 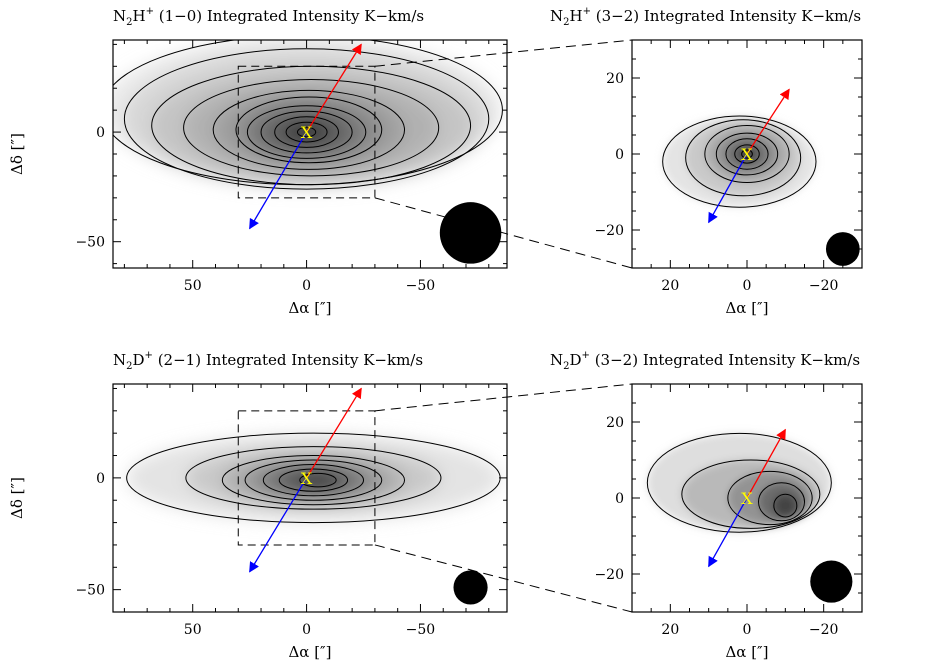 I want to click on panel-title: N2H+ (3−2) Integrated Intensity K−km/s, so click(x=705, y=17).